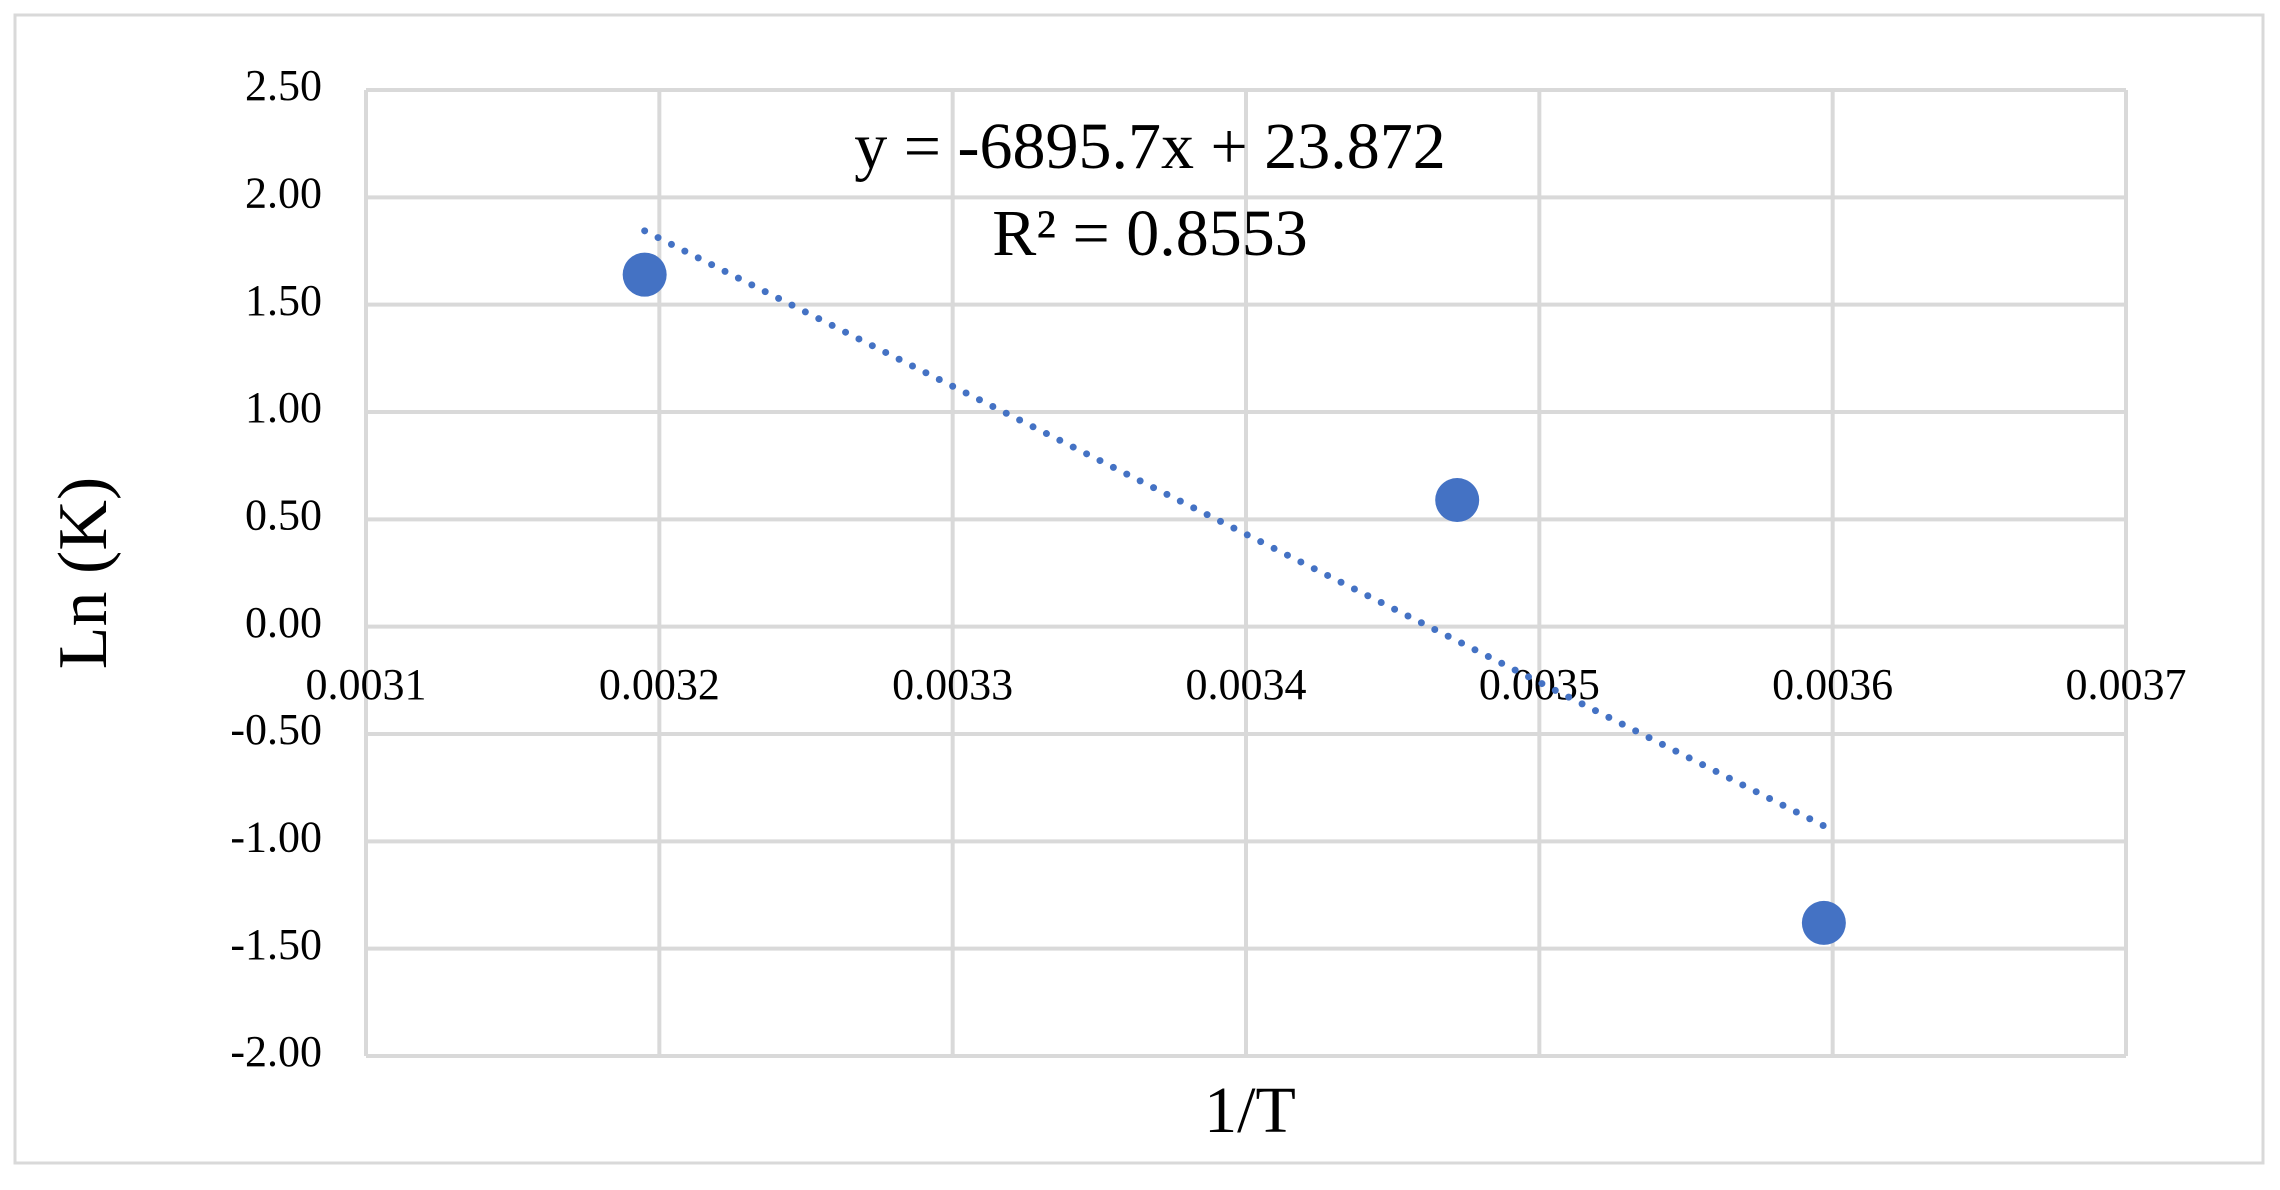 This screenshot has height=1190, width=2280. What do you see at coordinates (283, 85) in the screenshot?
I see `y-tick-label: 2.50` at bounding box center [283, 85].